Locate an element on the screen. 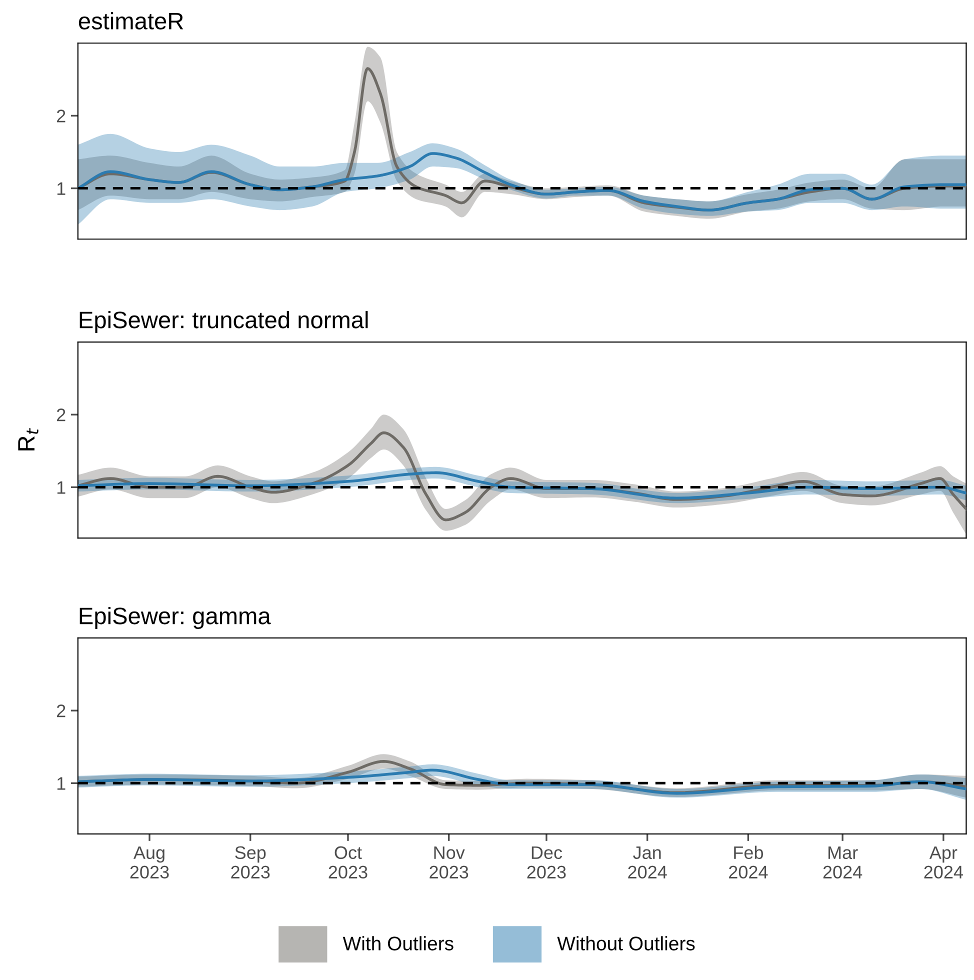  x-tick-label: Sep 2023 is located at coordinates (250, 862).